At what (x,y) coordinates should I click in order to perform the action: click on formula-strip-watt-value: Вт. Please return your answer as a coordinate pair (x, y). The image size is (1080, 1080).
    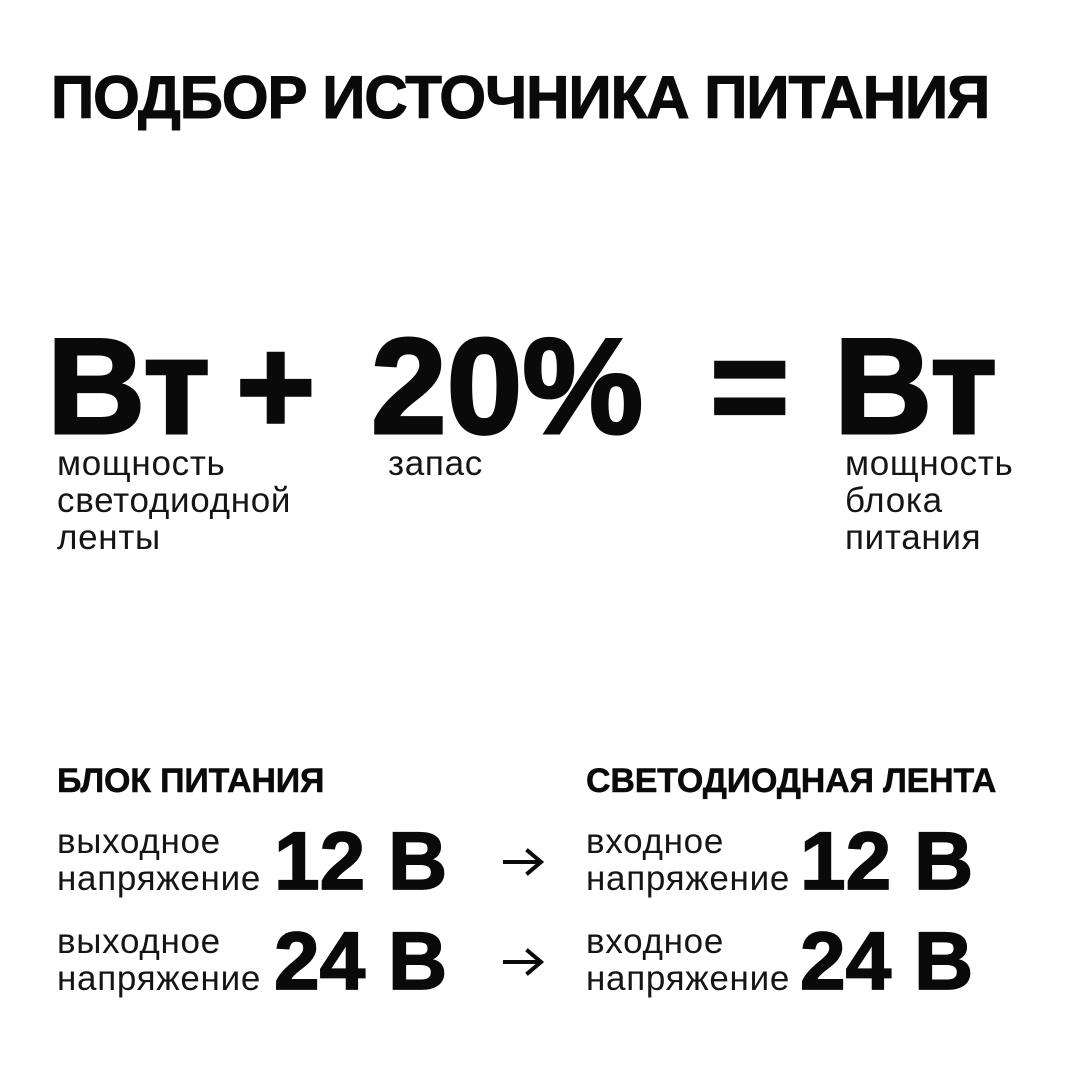
    Looking at the image, I should click on (129, 386).